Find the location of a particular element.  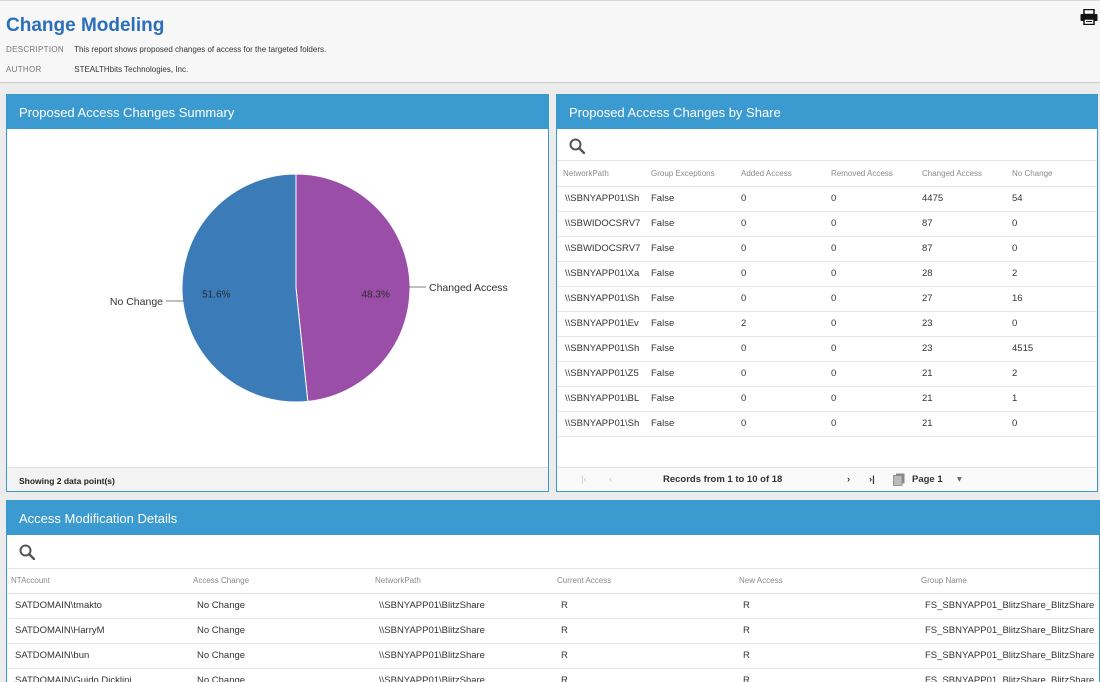

details-column-header: Group Name is located at coordinates (1008, 581).